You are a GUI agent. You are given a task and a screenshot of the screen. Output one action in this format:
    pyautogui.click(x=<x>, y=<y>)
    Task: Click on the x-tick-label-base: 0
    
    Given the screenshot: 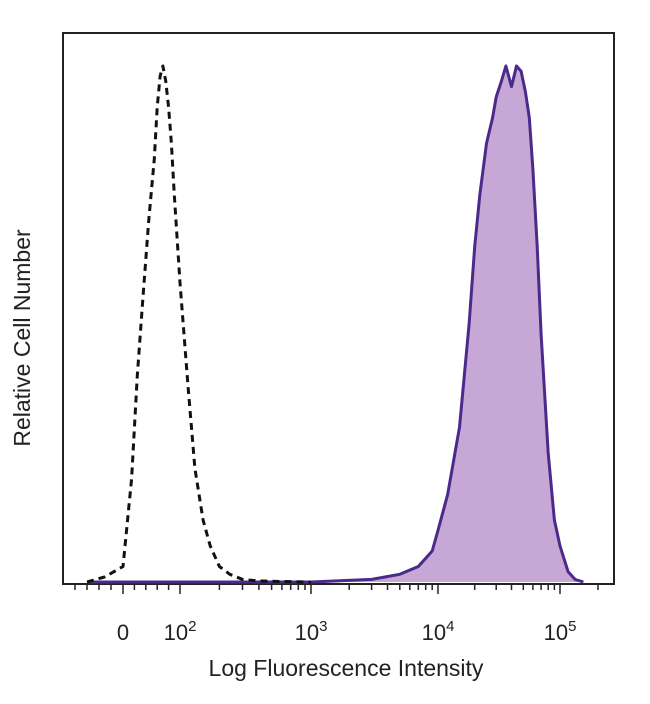 What is the action you would take?
    pyautogui.click(x=123, y=632)
    